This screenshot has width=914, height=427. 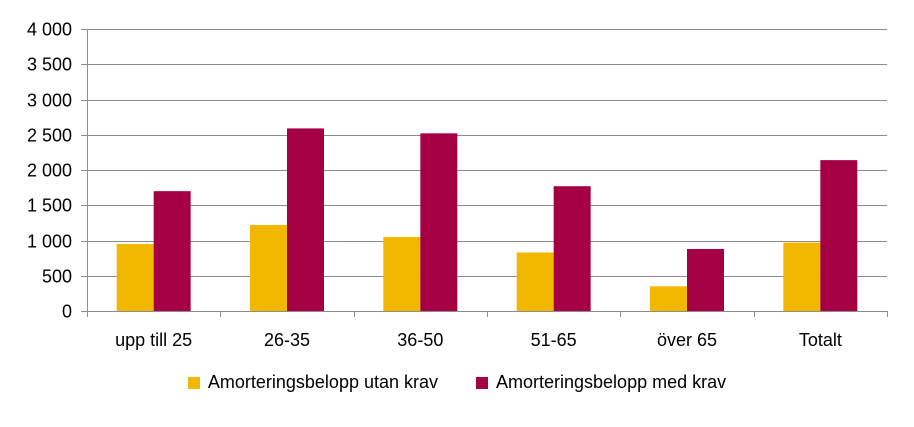 I want to click on x-axis-tick-labels: upp till 25 26-35 36-50 51-65 över 65 Totalt, so click(x=478, y=340).